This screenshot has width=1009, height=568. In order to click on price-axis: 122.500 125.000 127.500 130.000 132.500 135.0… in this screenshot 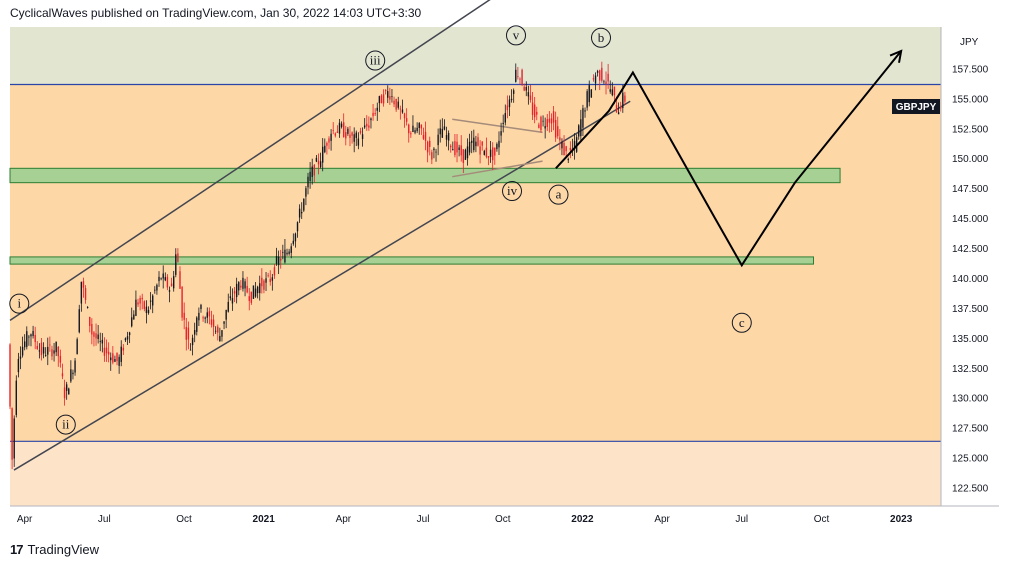, I will do `click(970, 279)`.